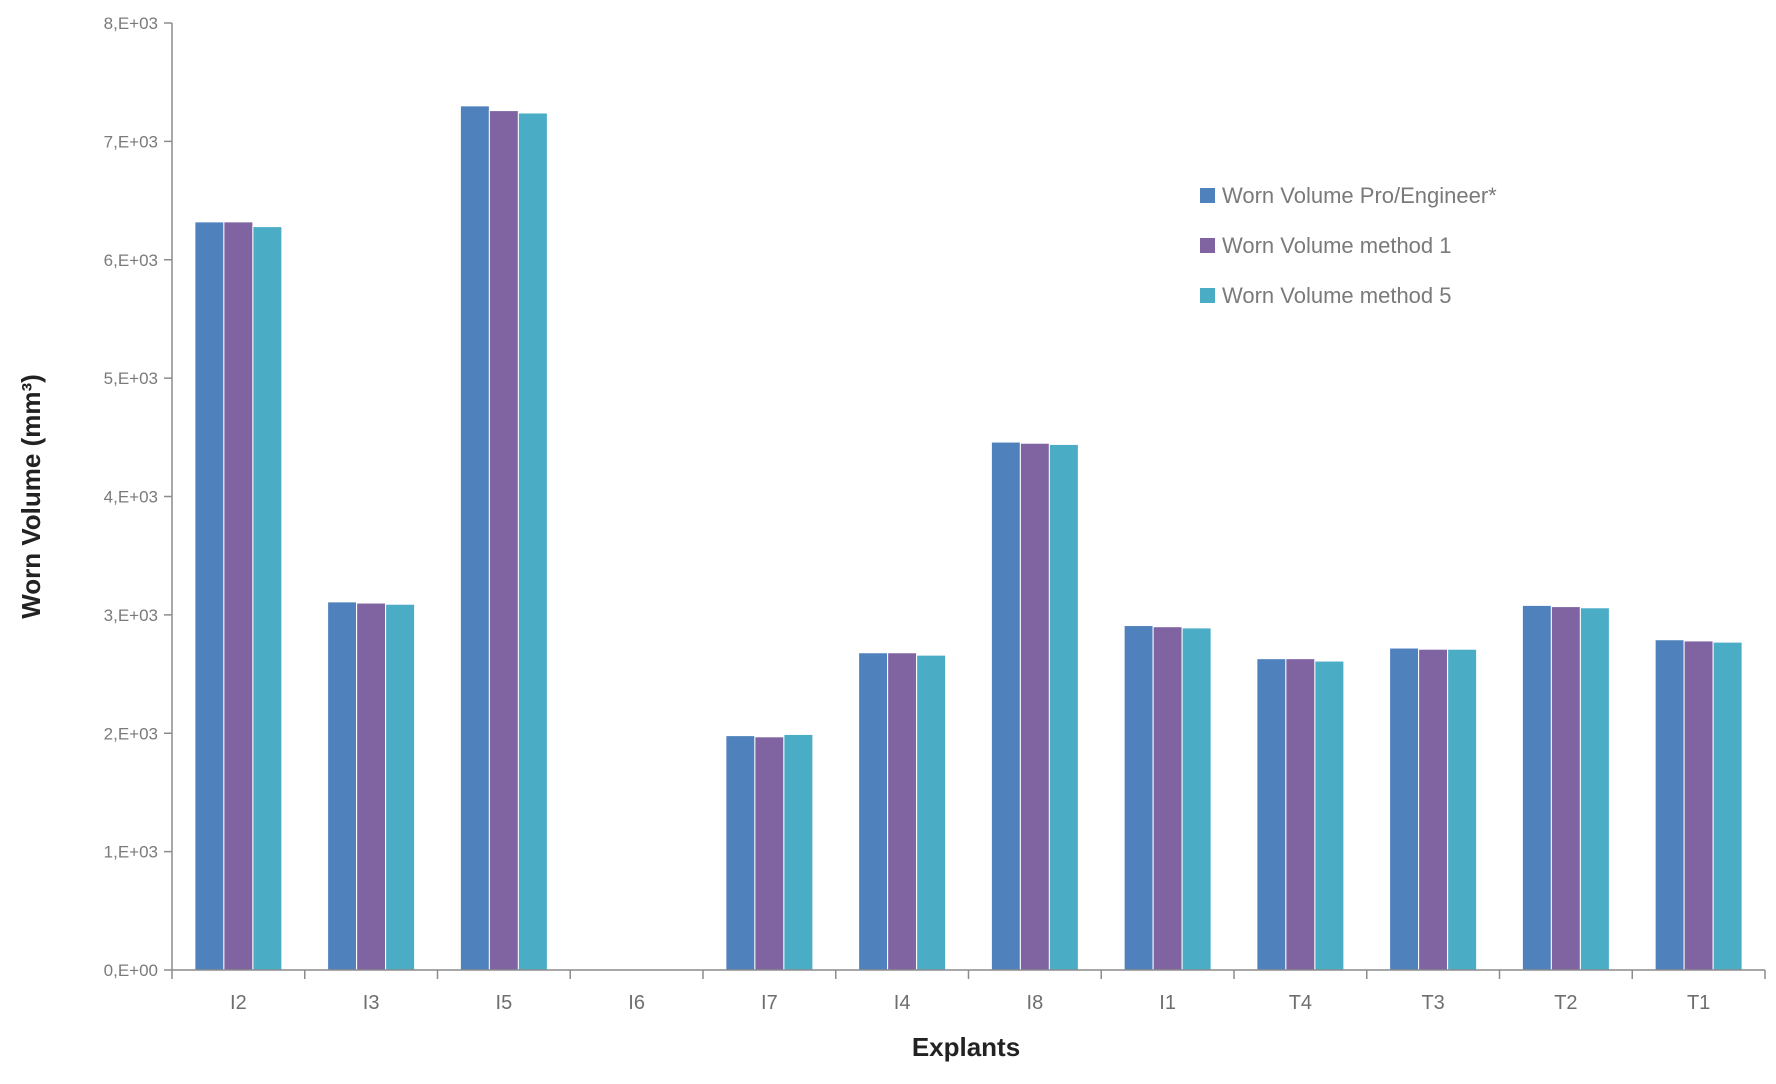 The image size is (1776, 1084). I want to click on legend-label-series-2: Worn Volume method 1, so click(1337, 245).